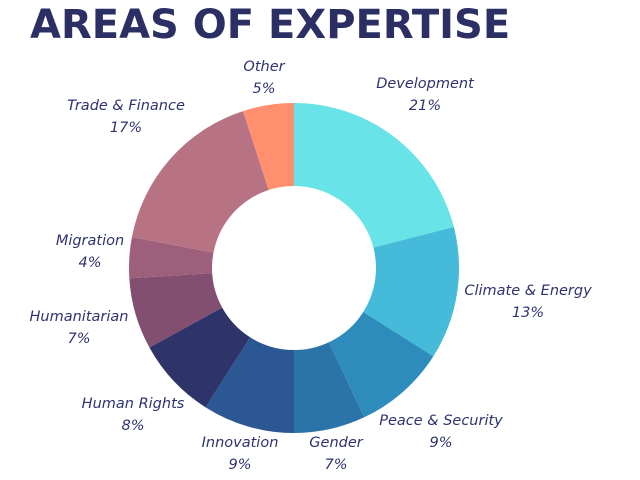  I want to click on slice-label-gender: Gender, so click(336, 443).